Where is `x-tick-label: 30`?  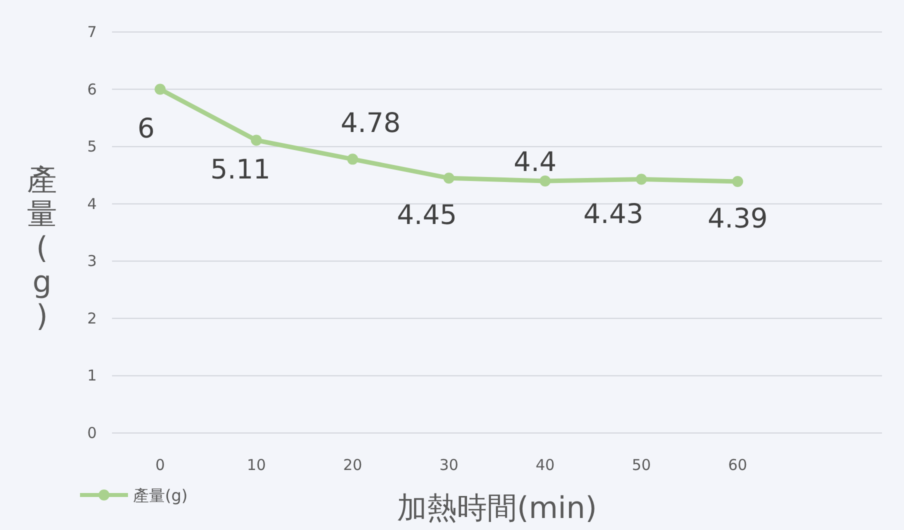 x-tick-label: 30 is located at coordinates (448, 465).